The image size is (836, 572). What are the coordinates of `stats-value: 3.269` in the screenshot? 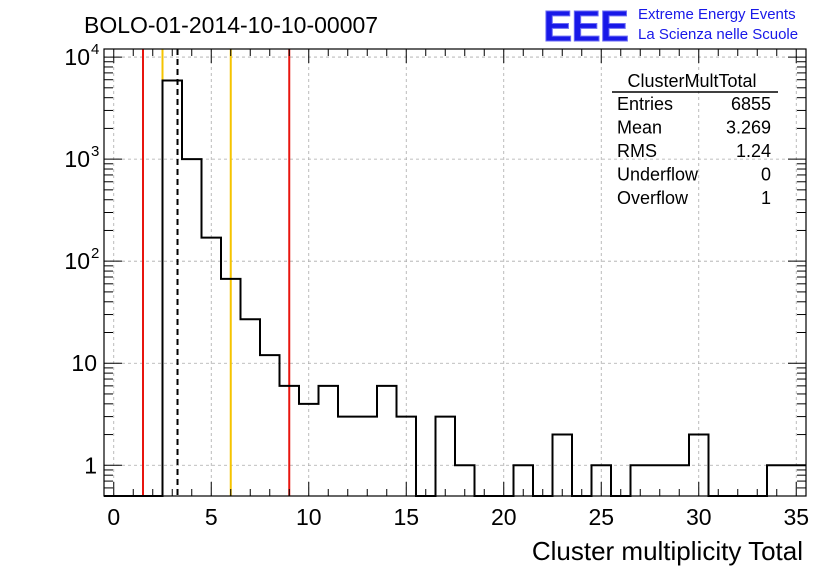 It's located at (748, 128).